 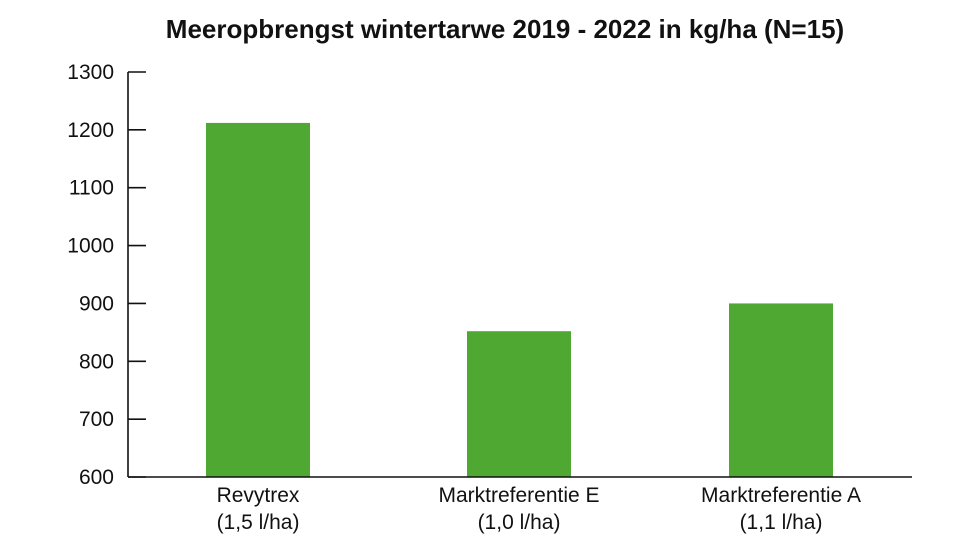 I want to click on y-tick-label-1200: 1200, so click(x=90, y=130).